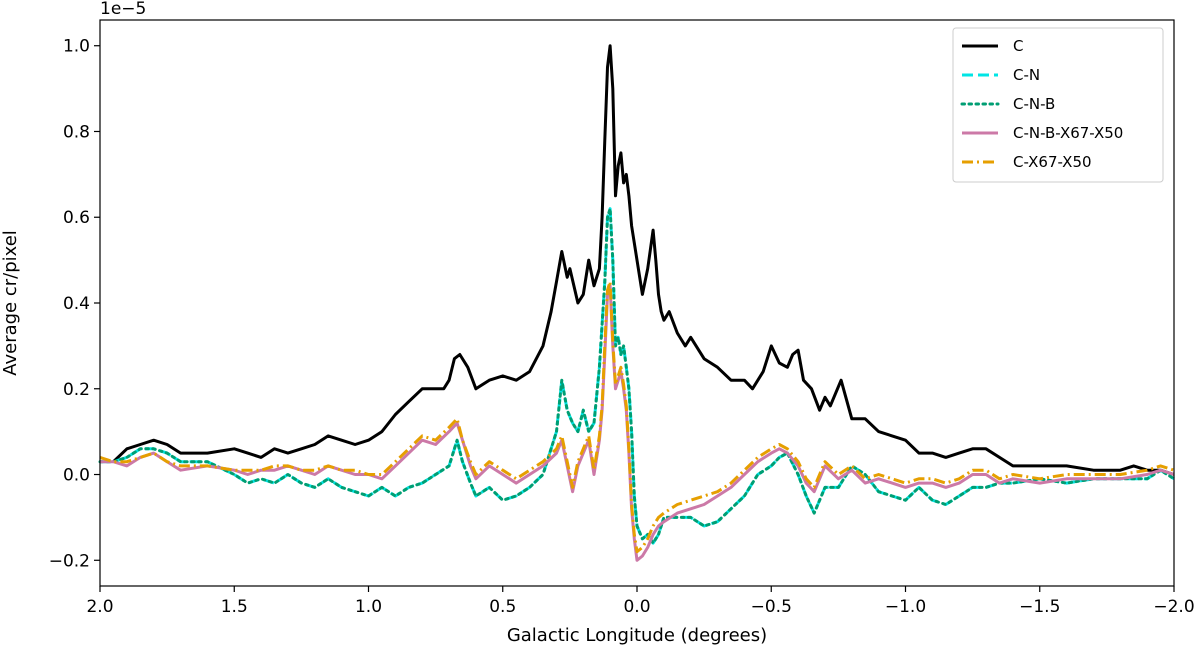 This screenshot has width=1200, height=651. I want to click on x-tick-label: 0.0, so click(636, 607).